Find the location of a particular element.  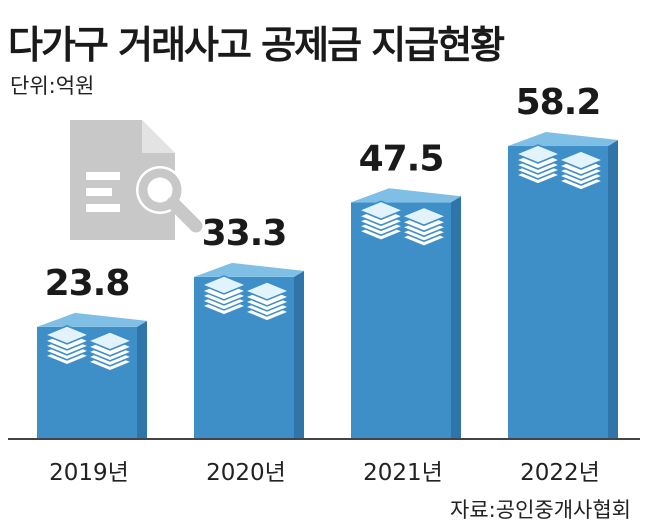

x-tick-label: 2019년 is located at coordinates (89, 473).